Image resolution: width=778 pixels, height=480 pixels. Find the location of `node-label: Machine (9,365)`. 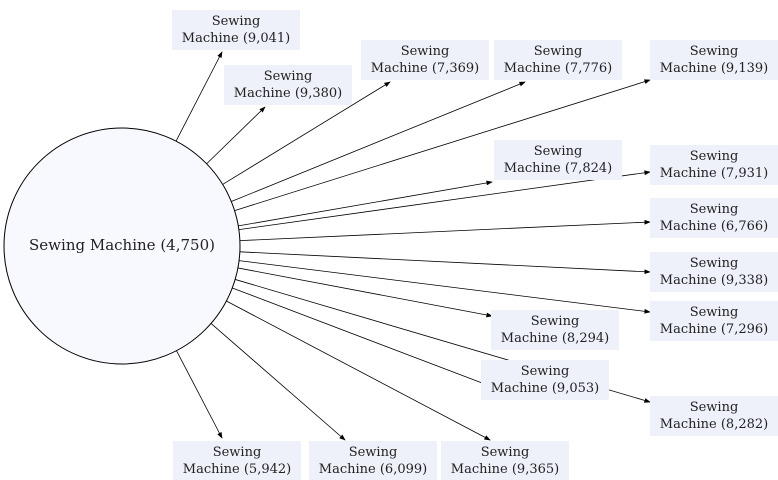

node-label: Machine (9,365) is located at coordinates (505, 469).